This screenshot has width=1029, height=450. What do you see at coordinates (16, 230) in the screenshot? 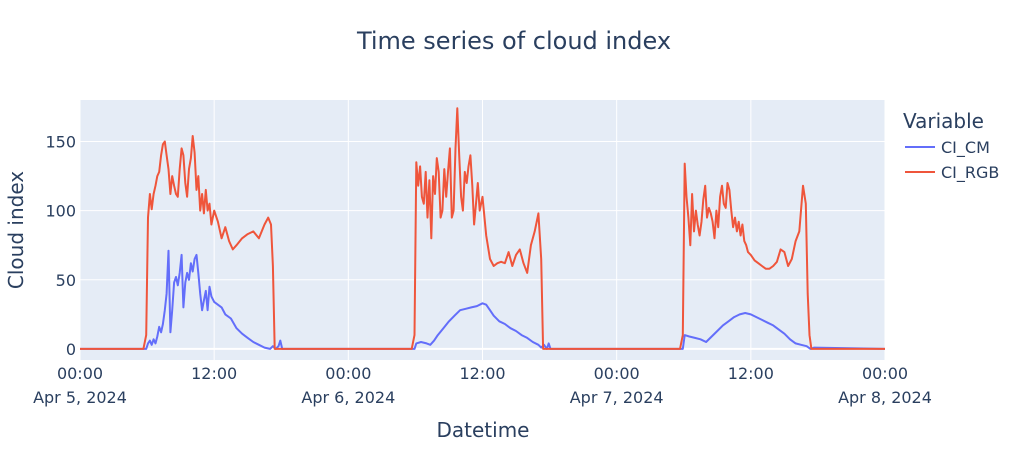
I see `y-axis-title: Cloud index` at bounding box center [16, 230].